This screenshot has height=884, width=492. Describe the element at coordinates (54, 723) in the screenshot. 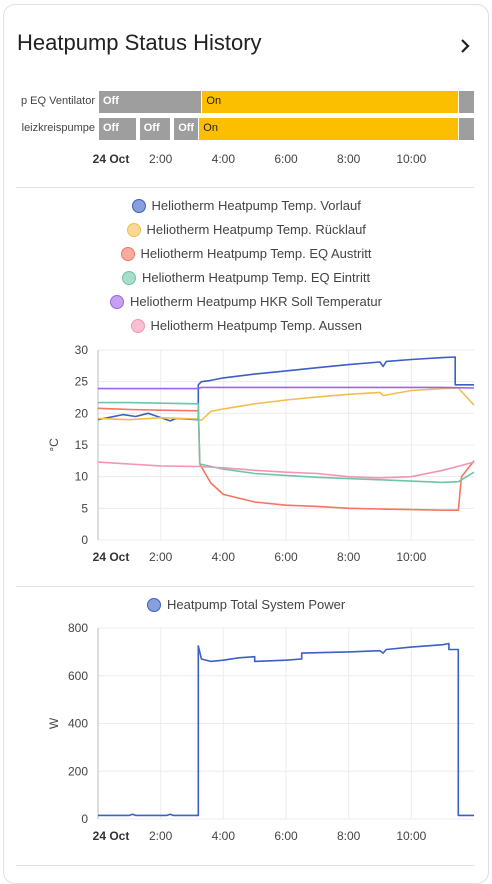

I see `y-axis-label: W` at that location.